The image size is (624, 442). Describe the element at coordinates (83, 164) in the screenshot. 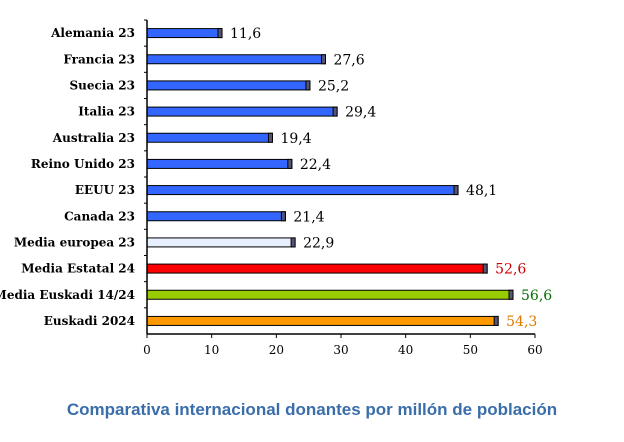

I see `category-label-5: Reino Unido 23` at that location.